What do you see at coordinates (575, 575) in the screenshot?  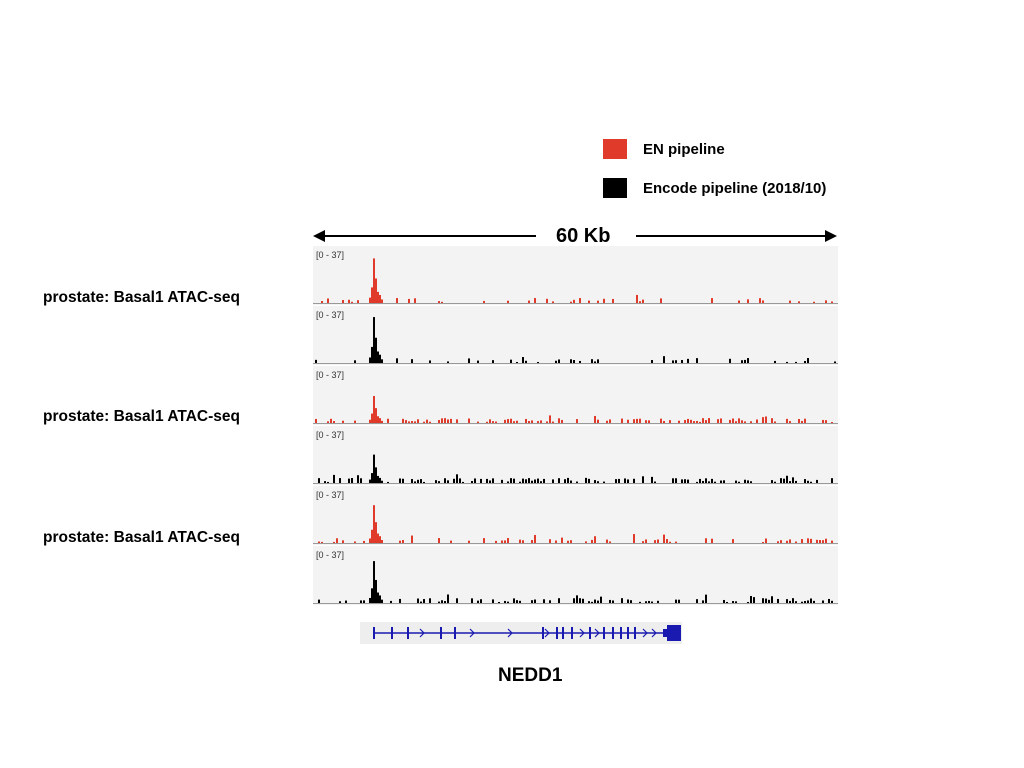 I see `track-6: [0 - 37]` at bounding box center [575, 575].